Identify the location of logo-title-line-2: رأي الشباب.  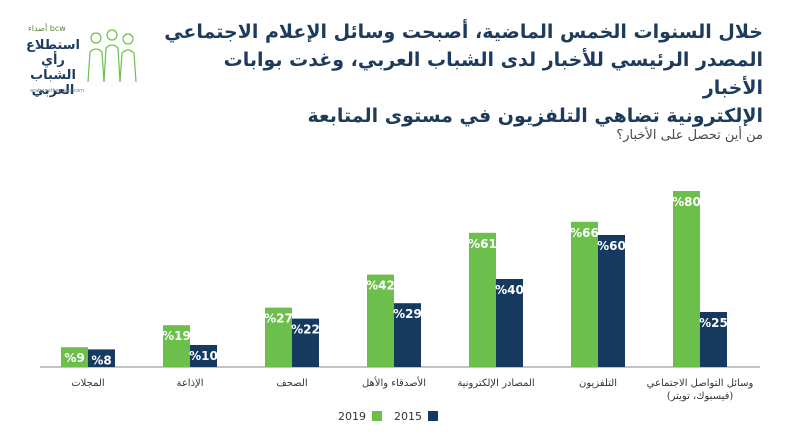
(53, 68).